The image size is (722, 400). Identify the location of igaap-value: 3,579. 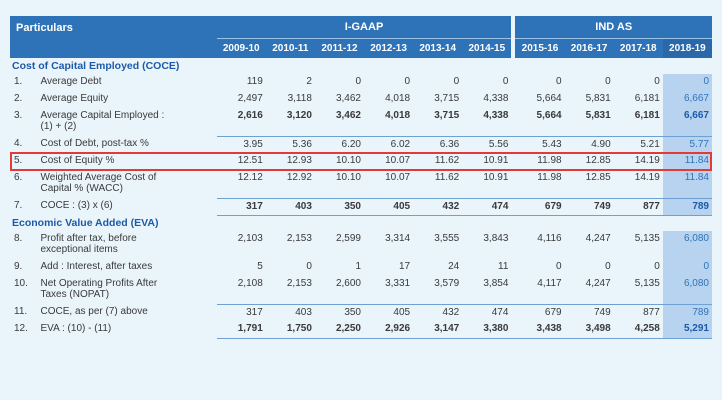
(438, 290).